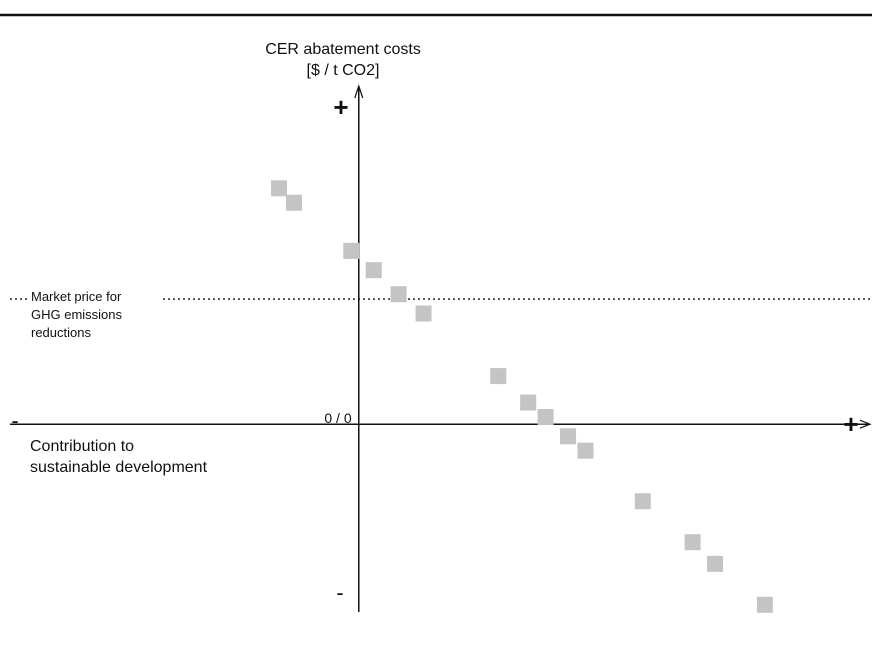 The image size is (872, 648). Describe the element at coordinates (76, 296) in the screenshot. I see `reference-line-label-1: Market price for` at that location.